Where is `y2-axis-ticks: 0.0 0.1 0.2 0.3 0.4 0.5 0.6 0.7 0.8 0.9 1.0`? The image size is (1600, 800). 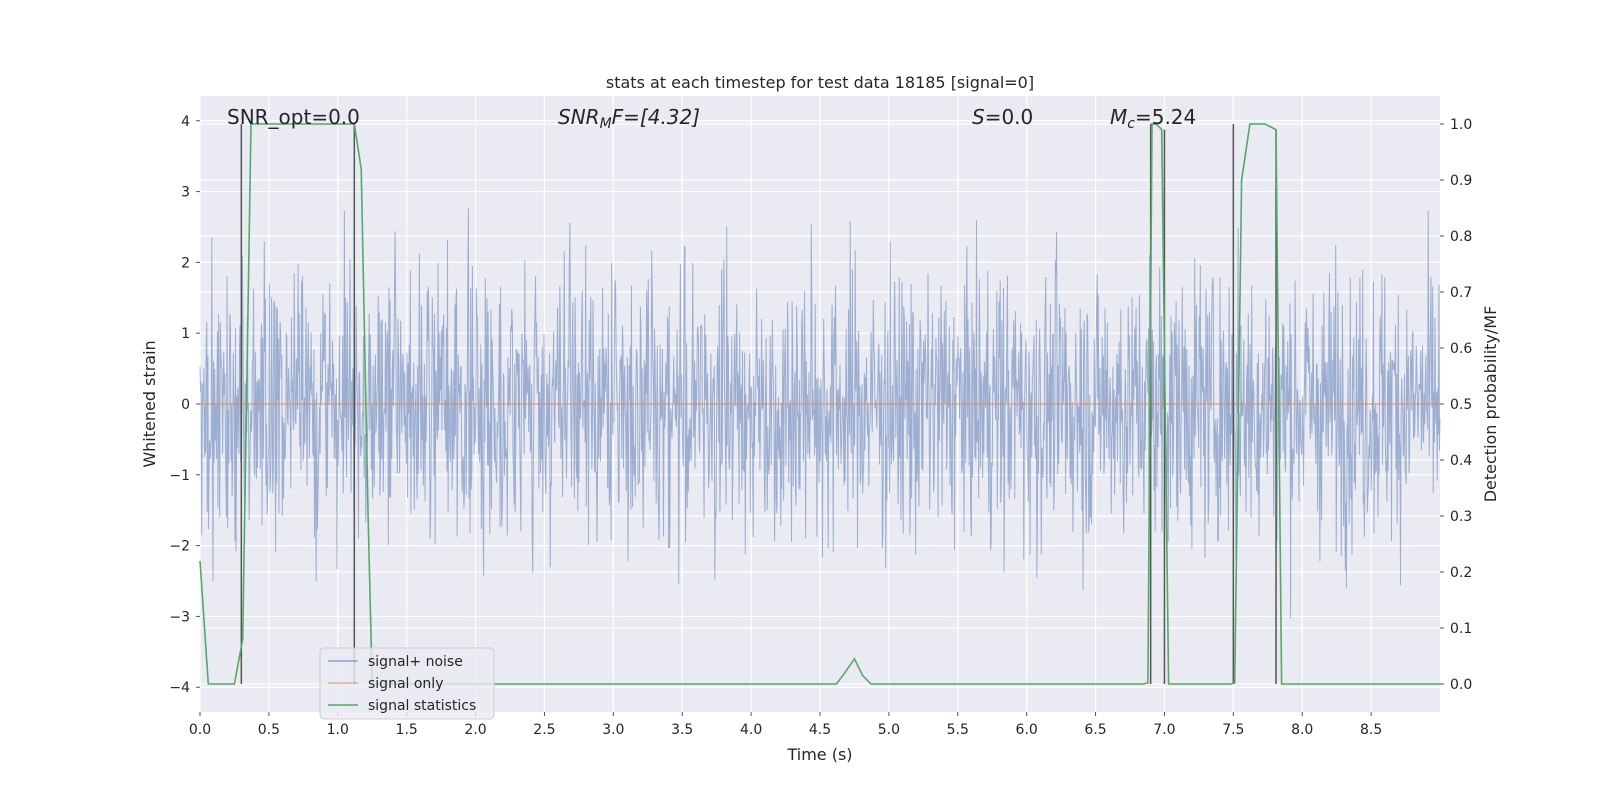 y2-axis-ticks: 0.0 0.1 0.2 0.3 0.4 0.5 0.6 0.7 0.8 0.9 1.0 is located at coordinates (1456, 405).